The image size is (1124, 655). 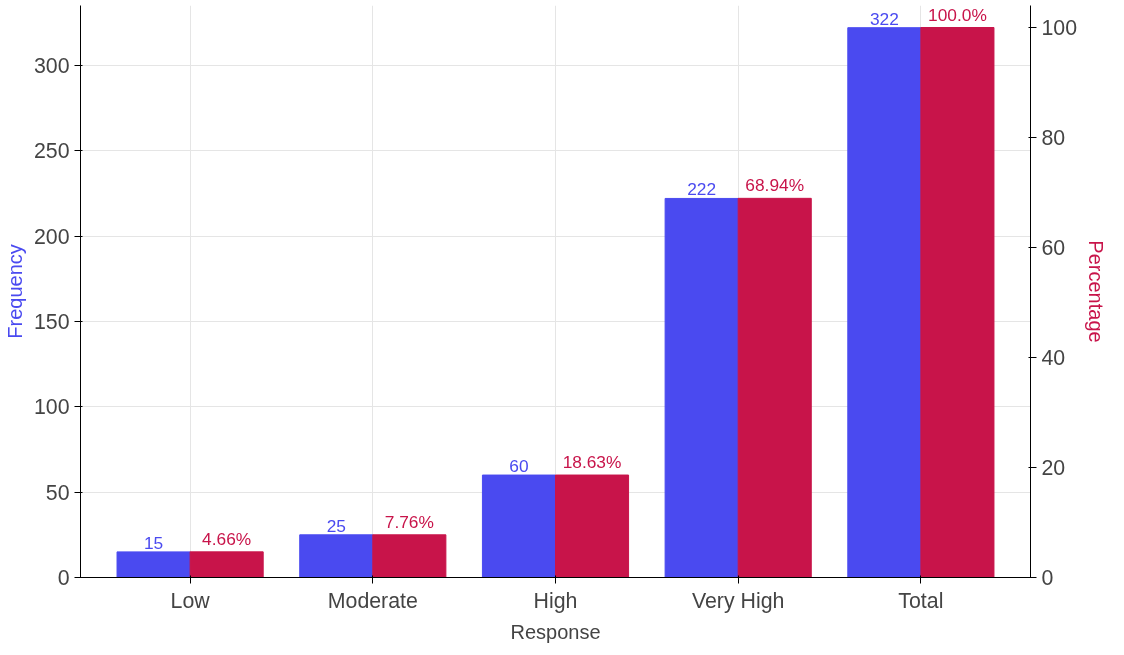 What do you see at coordinates (555, 631) in the screenshot?
I see `x-axis-title: Response` at bounding box center [555, 631].